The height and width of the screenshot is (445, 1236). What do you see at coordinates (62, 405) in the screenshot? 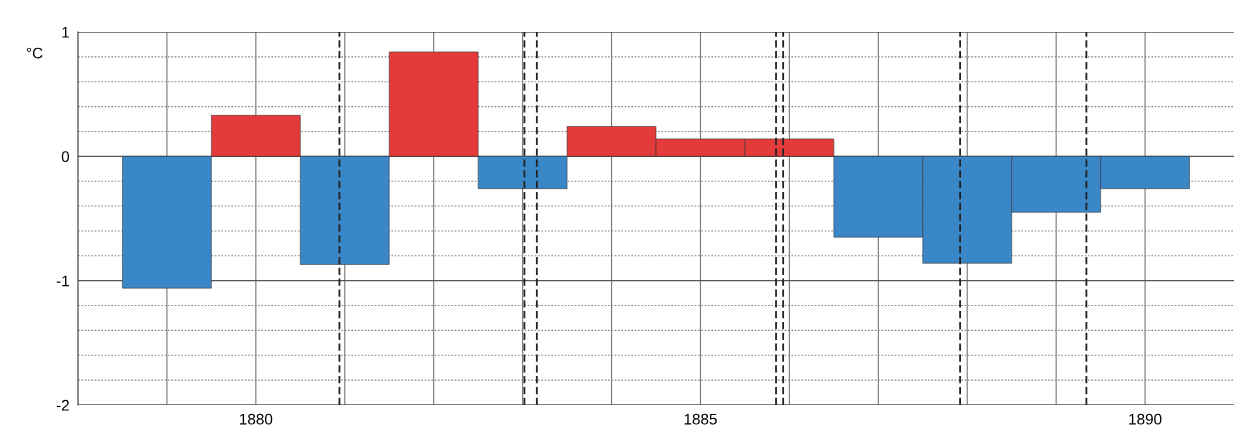
I see `y-tick-label: -2` at bounding box center [62, 405].